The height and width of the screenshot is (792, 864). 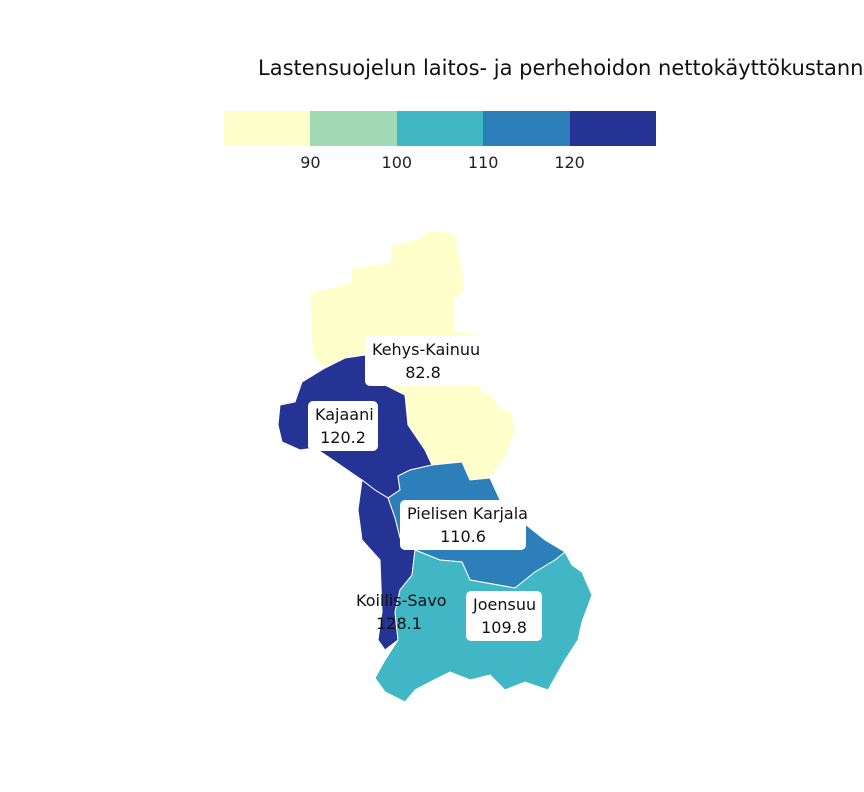 I want to click on region-name: Kajaani, so click(x=344, y=414).